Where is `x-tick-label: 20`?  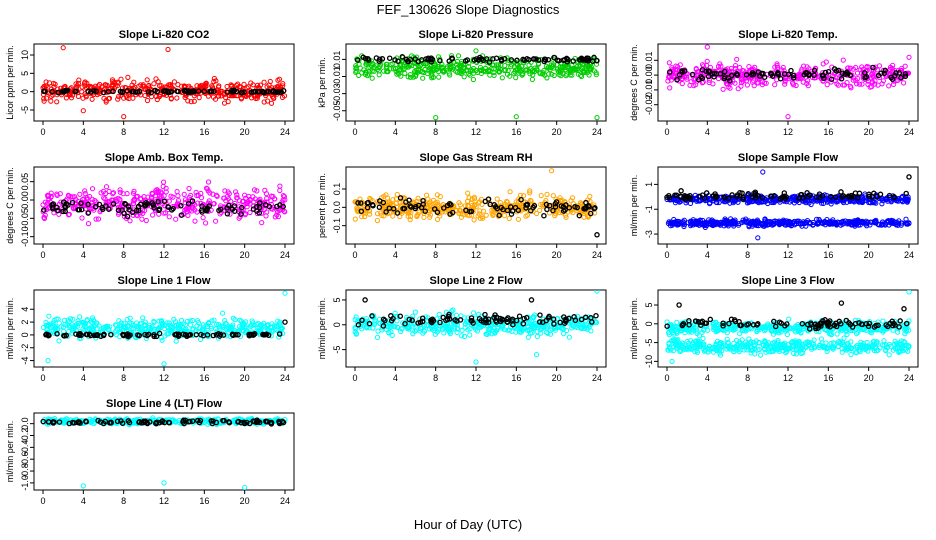
x-tick-label: 20 is located at coordinates (557, 378).